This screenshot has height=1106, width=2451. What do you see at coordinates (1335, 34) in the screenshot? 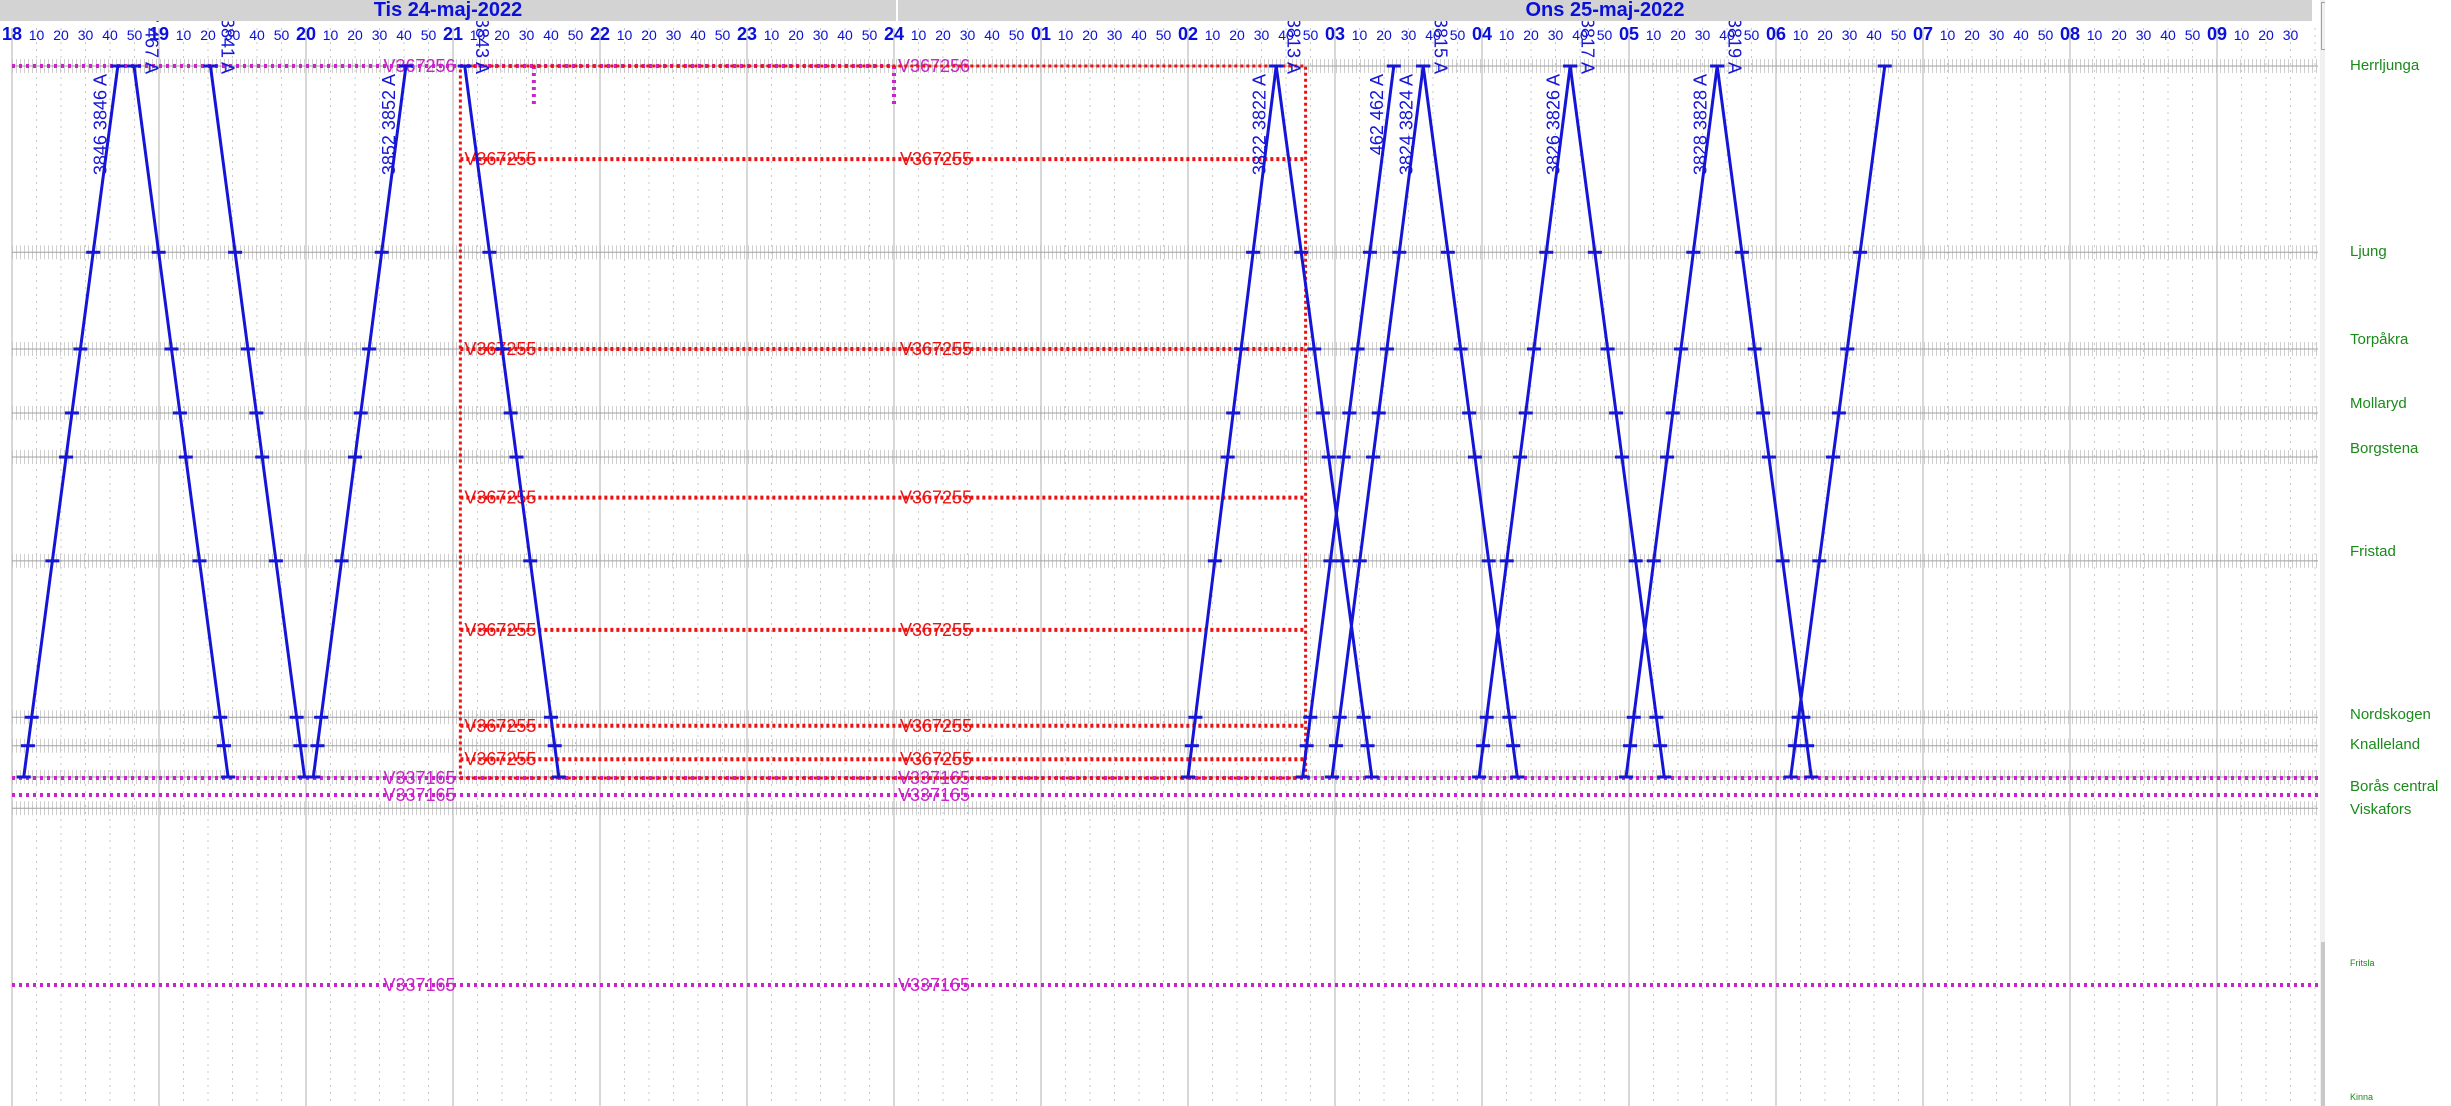
I see `hour-label: 03` at bounding box center [1335, 34].